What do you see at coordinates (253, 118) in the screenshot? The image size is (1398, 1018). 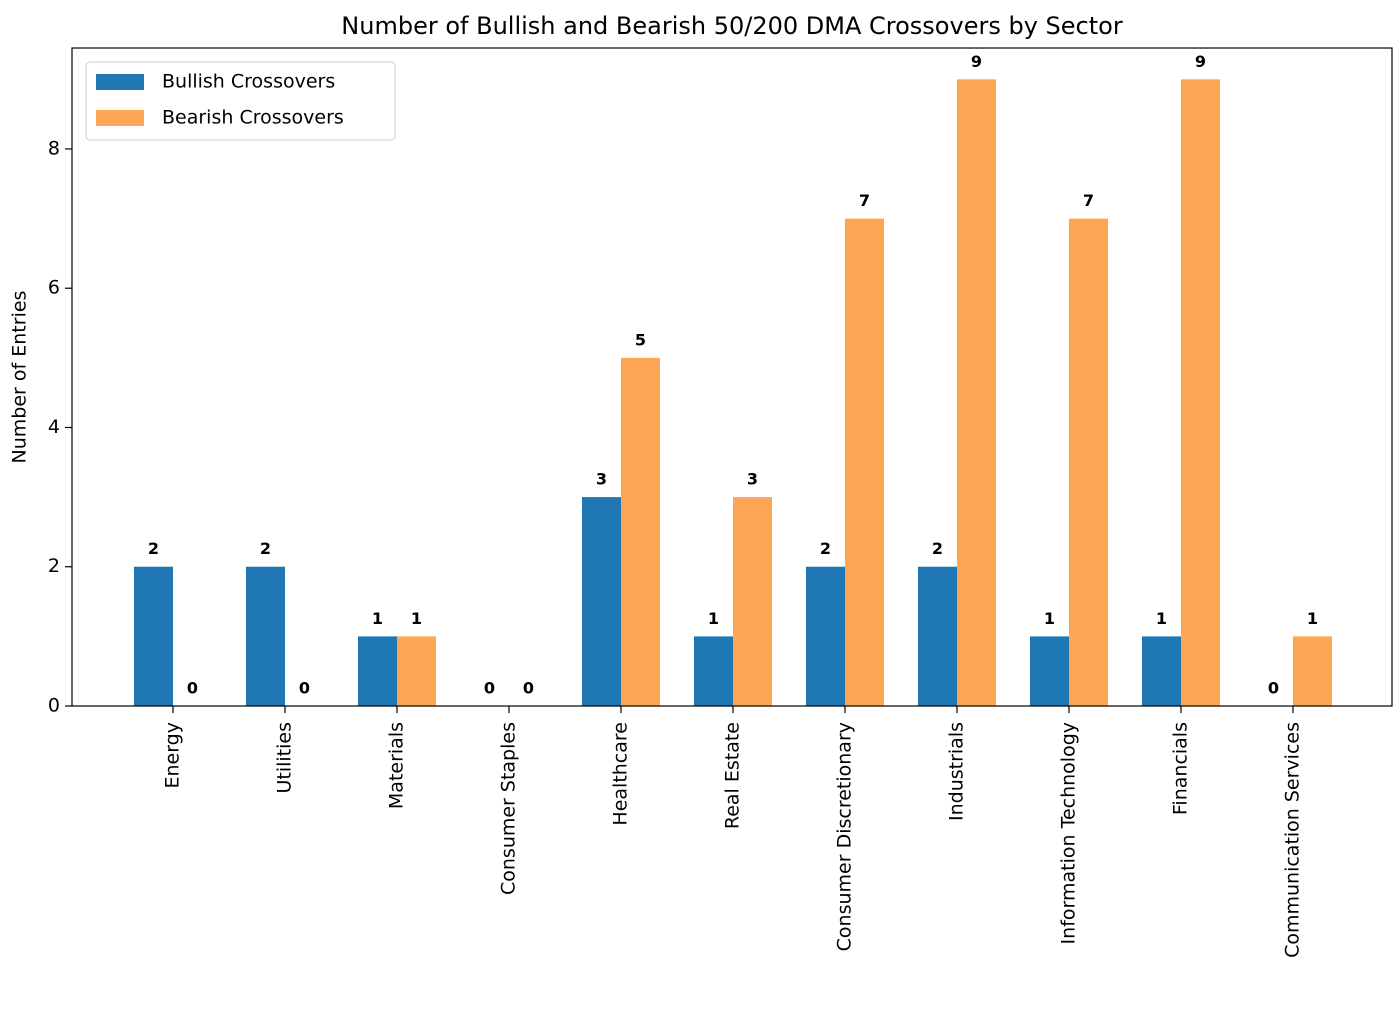 I see `legend-label: Bearish Crossovers` at bounding box center [253, 118].